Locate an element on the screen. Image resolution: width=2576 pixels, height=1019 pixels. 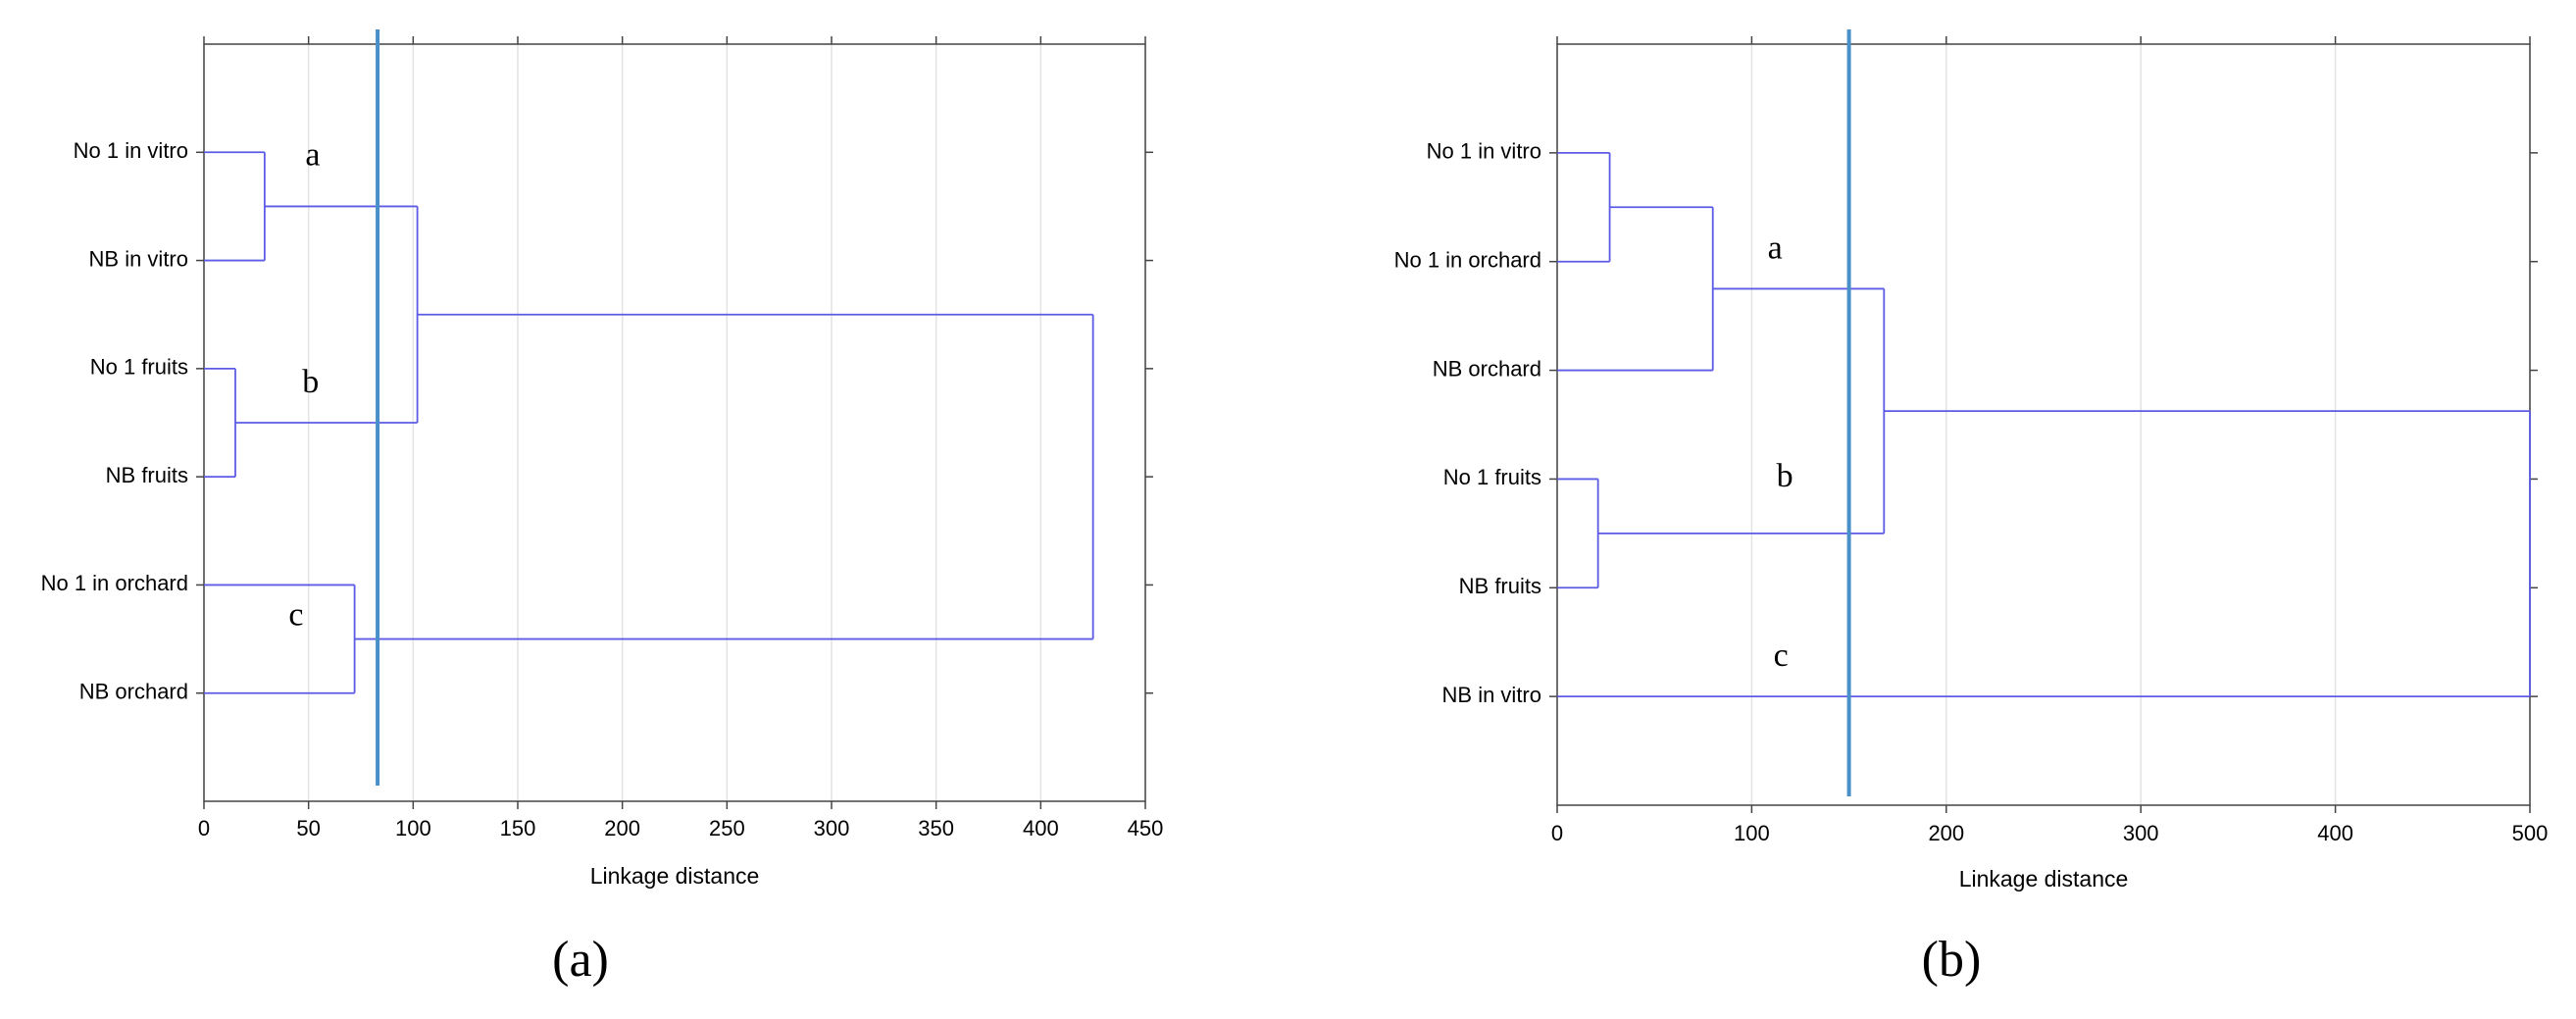
x-tick-label: 250 is located at coordinates (727, 828).